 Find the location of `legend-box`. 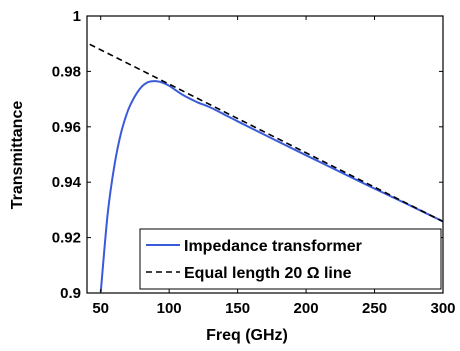

legend-box is located at coordinates (290, 259).